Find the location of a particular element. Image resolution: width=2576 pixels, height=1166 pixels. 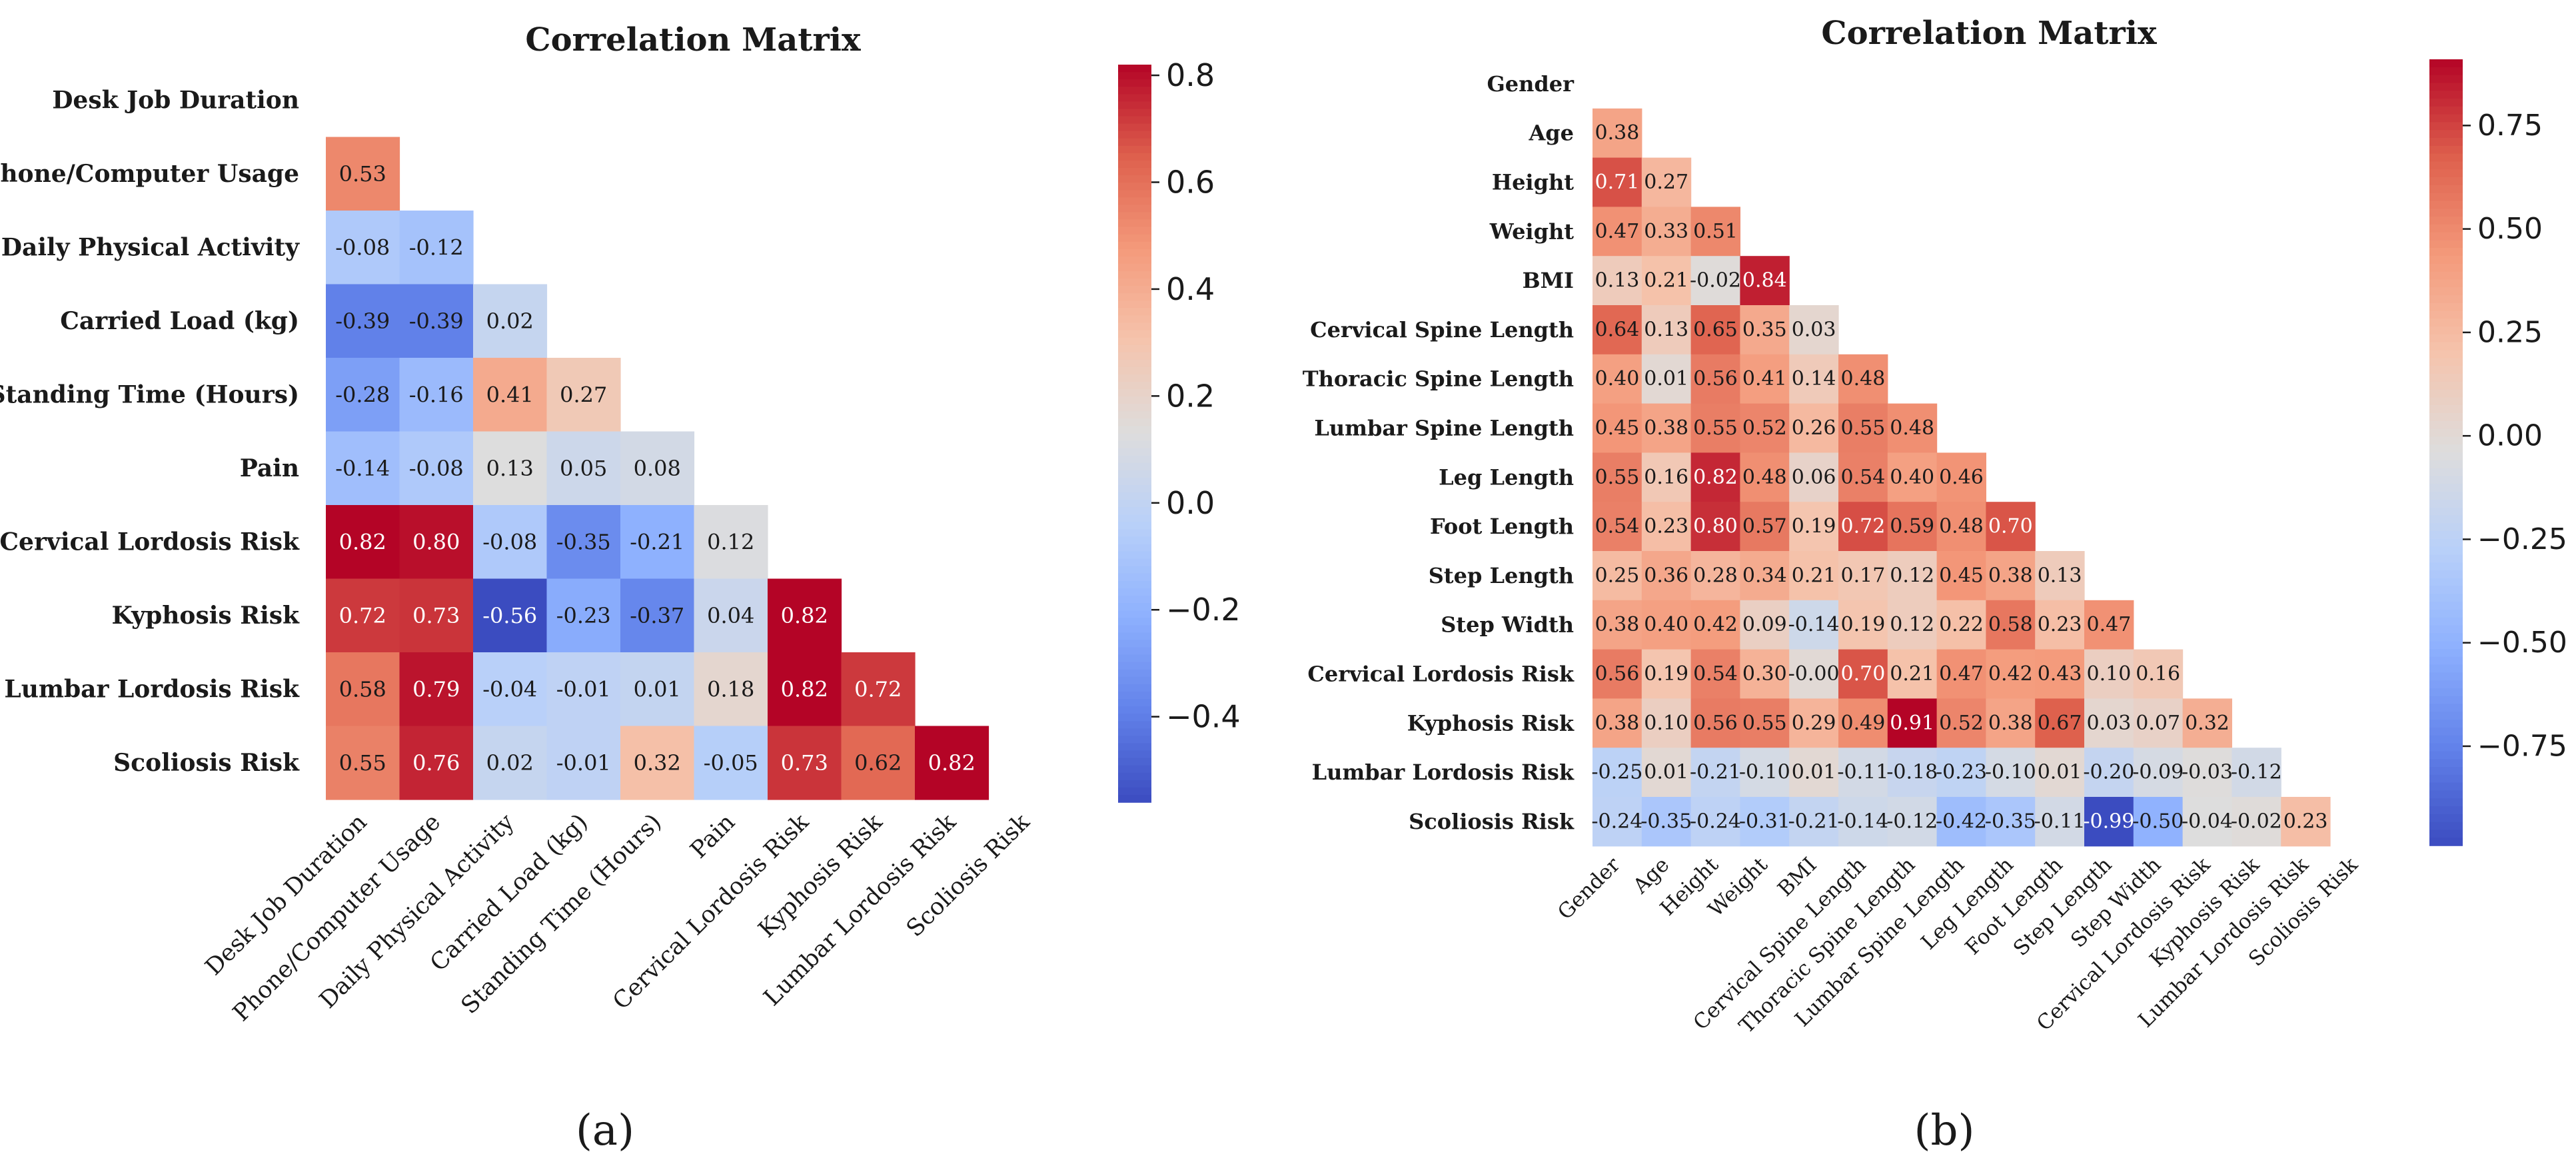

row-label: Standing Time (Hours) is located at coordinates (149, 394).